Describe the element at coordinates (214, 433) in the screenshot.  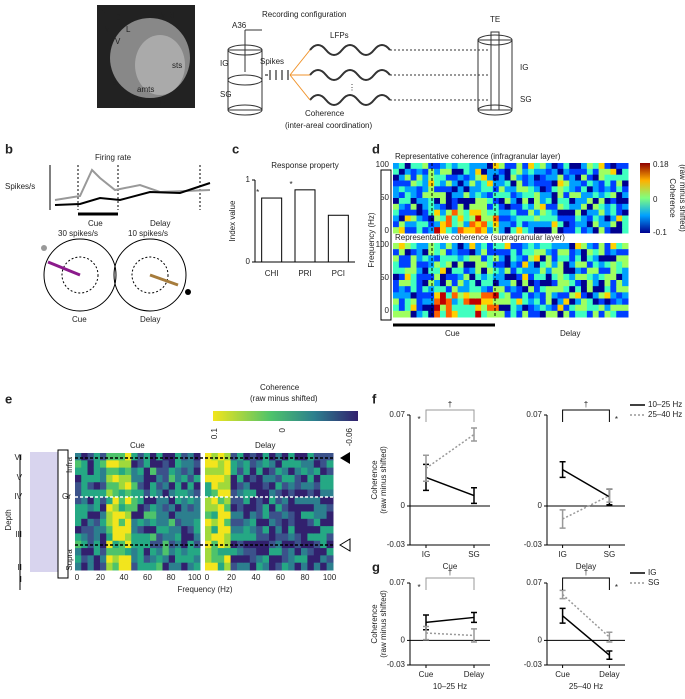
I see `label: 0.1` at that location.